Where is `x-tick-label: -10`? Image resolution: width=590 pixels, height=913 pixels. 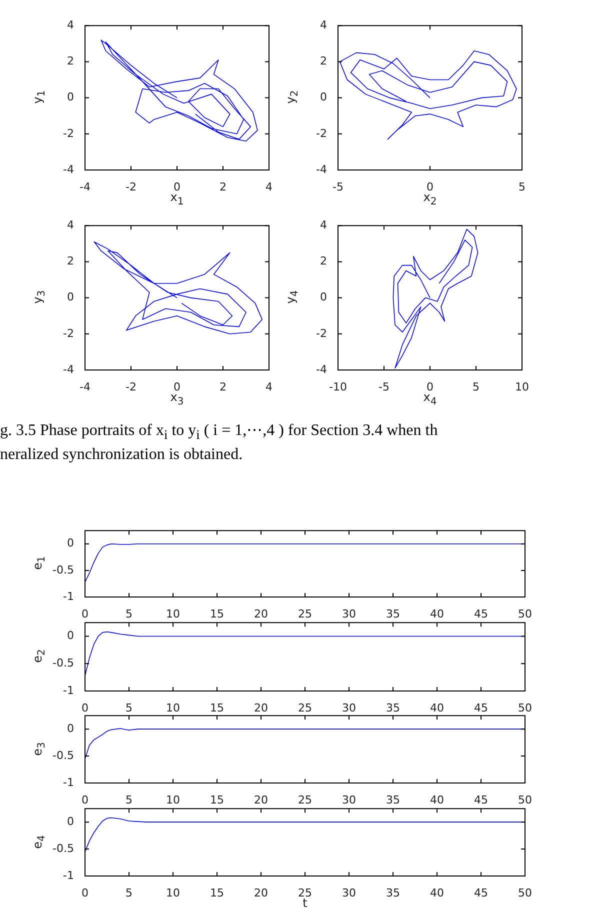 x-tick-label: -10 is located at coordinates (338, 387).